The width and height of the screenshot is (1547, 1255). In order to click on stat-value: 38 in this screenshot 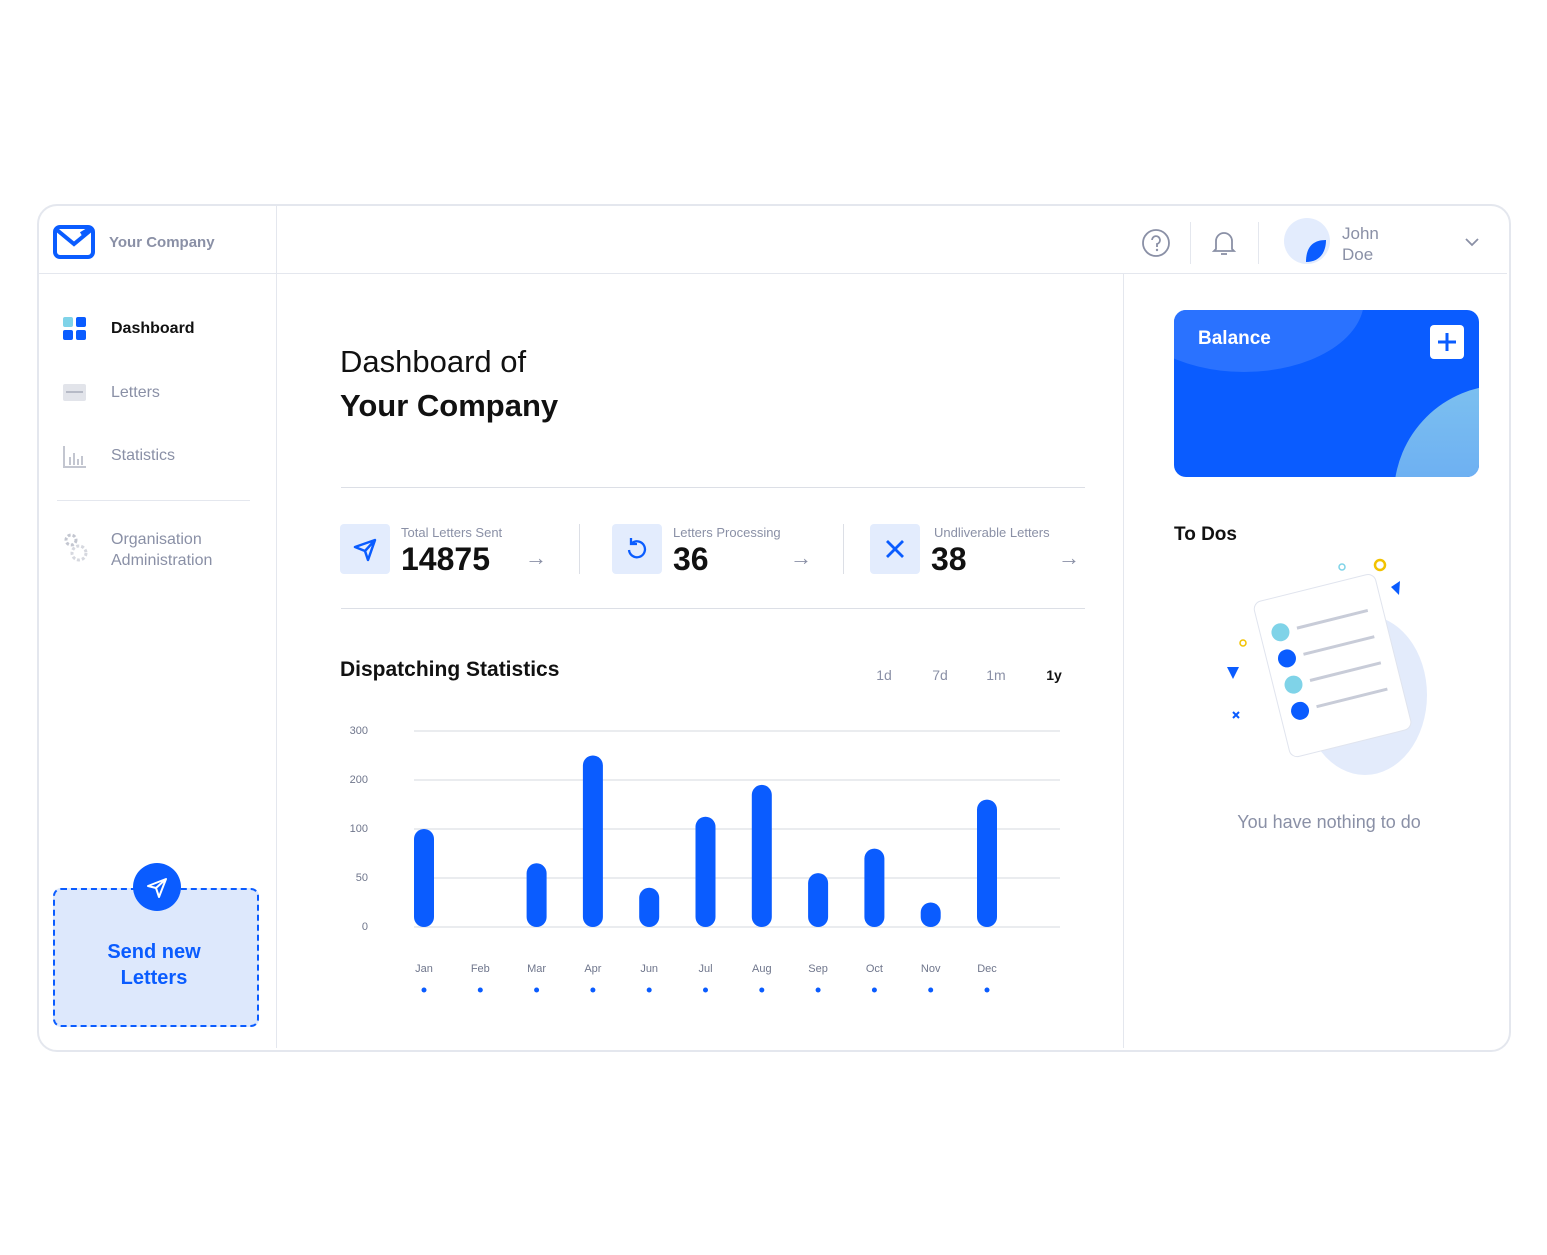, I will do `click(949, 559)`.